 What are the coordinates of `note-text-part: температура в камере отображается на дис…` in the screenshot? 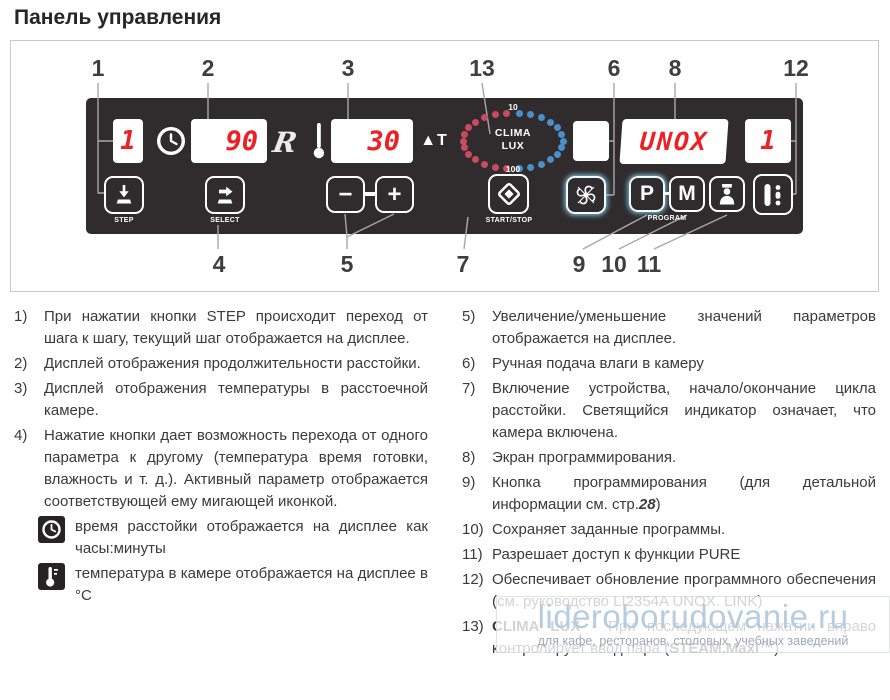 It's located at (251, 584).